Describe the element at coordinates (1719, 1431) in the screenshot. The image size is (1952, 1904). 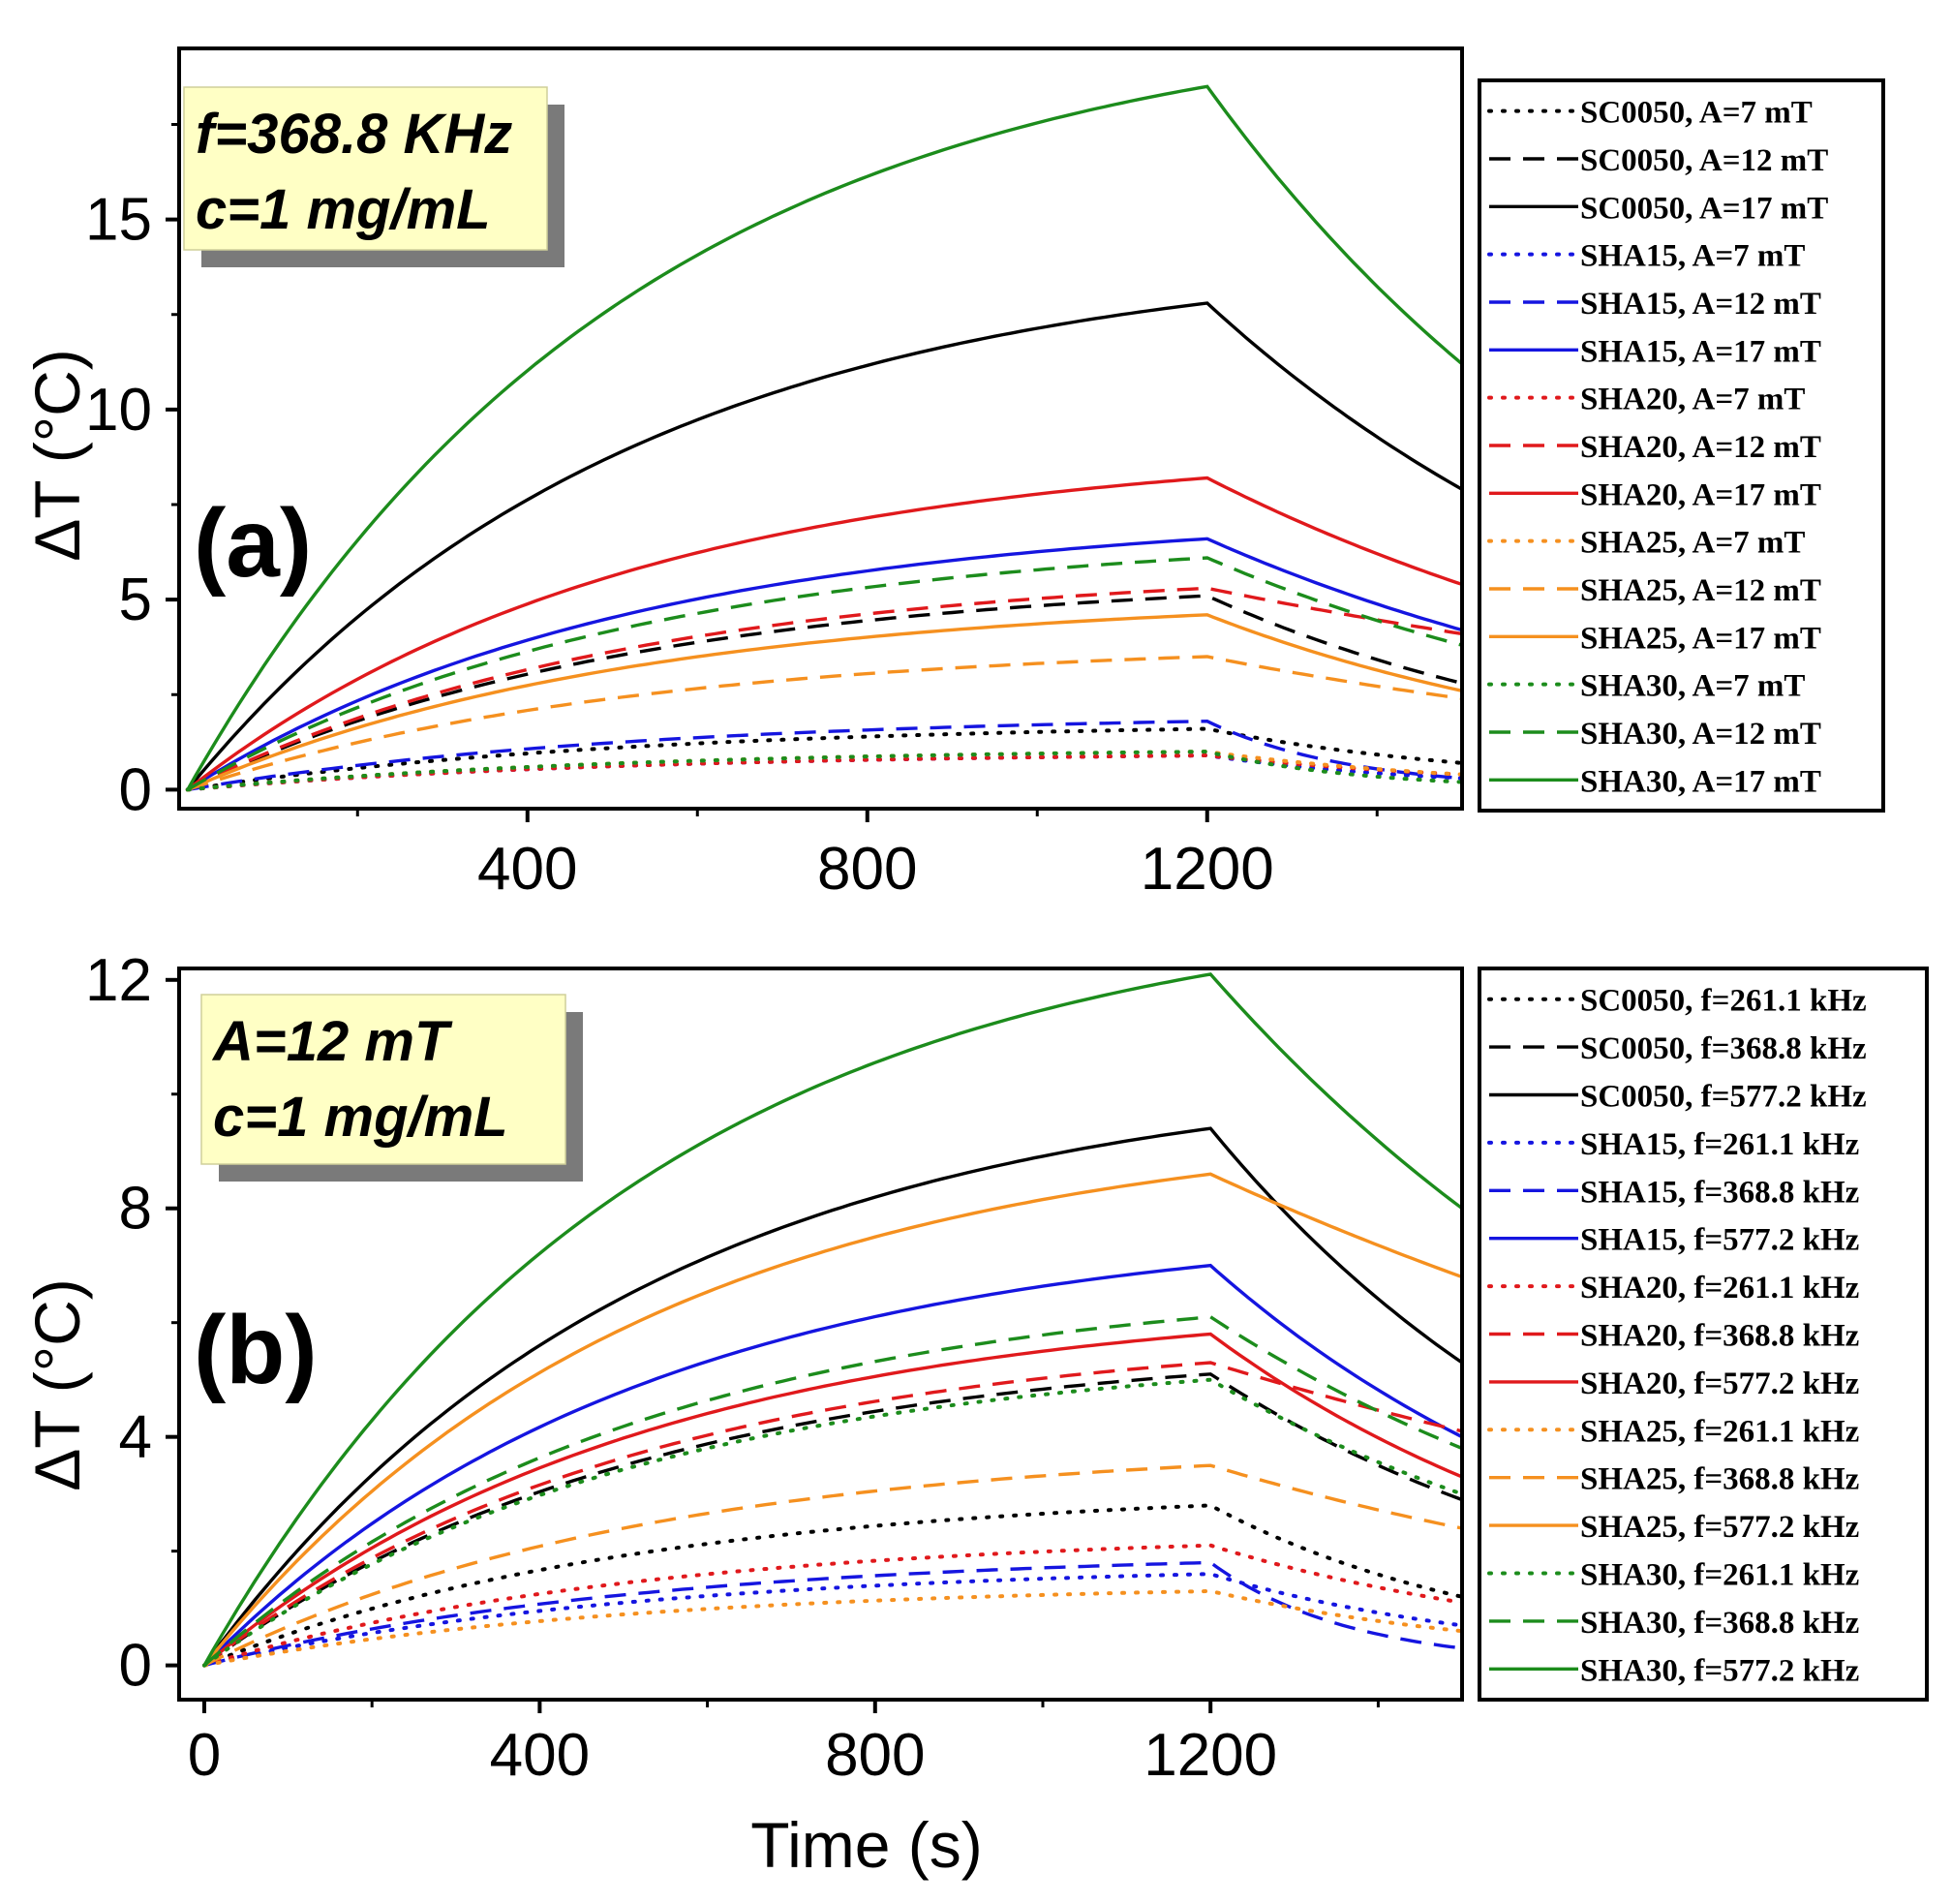
I see `legend-label: SHA25, f=261.1 kHz` at that location.